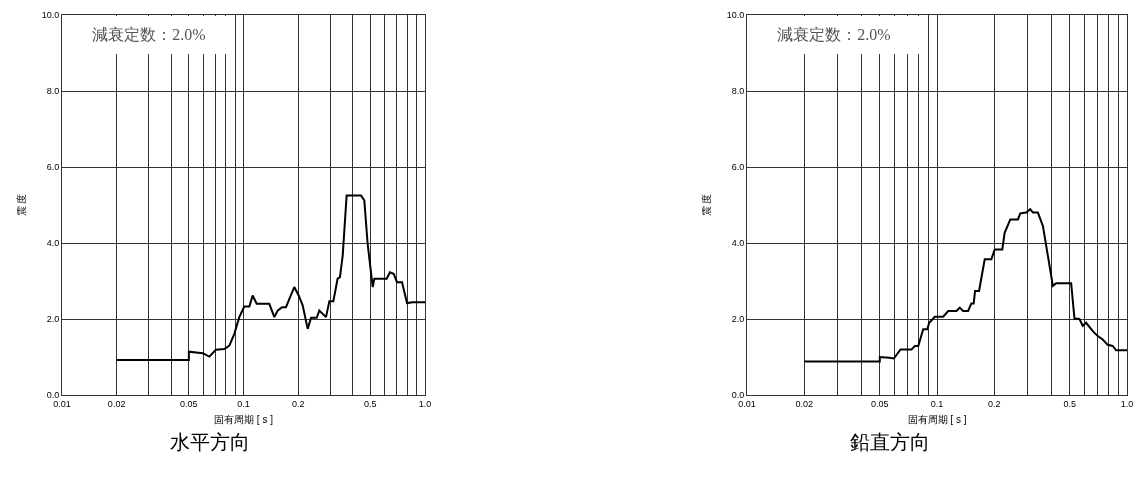  I want to click on text: 鉛直方向, so click(890, 441).